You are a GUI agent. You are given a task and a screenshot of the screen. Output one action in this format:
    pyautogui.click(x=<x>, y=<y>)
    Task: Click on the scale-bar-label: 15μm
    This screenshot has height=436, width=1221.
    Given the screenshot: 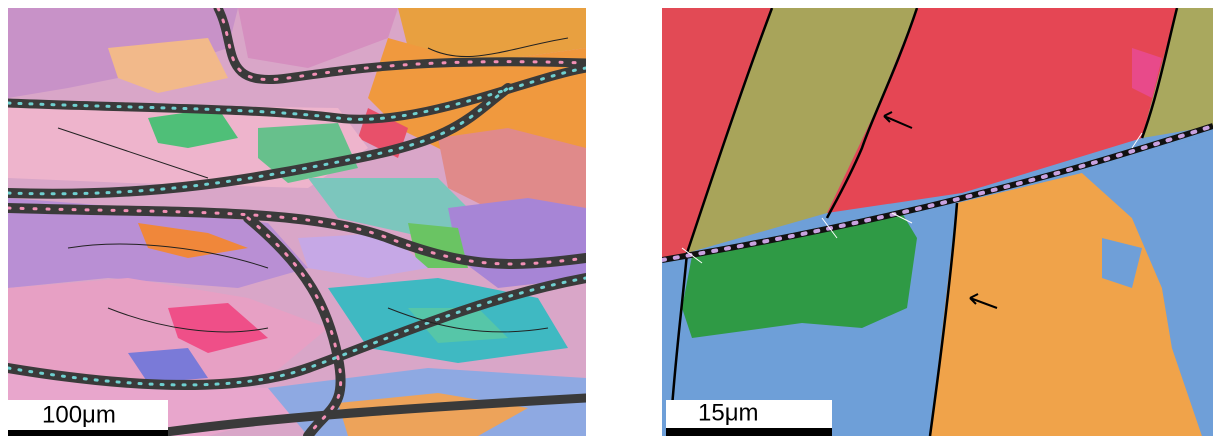 What is the action you would take?
    pyautogui.click(x=728, y=412)
    